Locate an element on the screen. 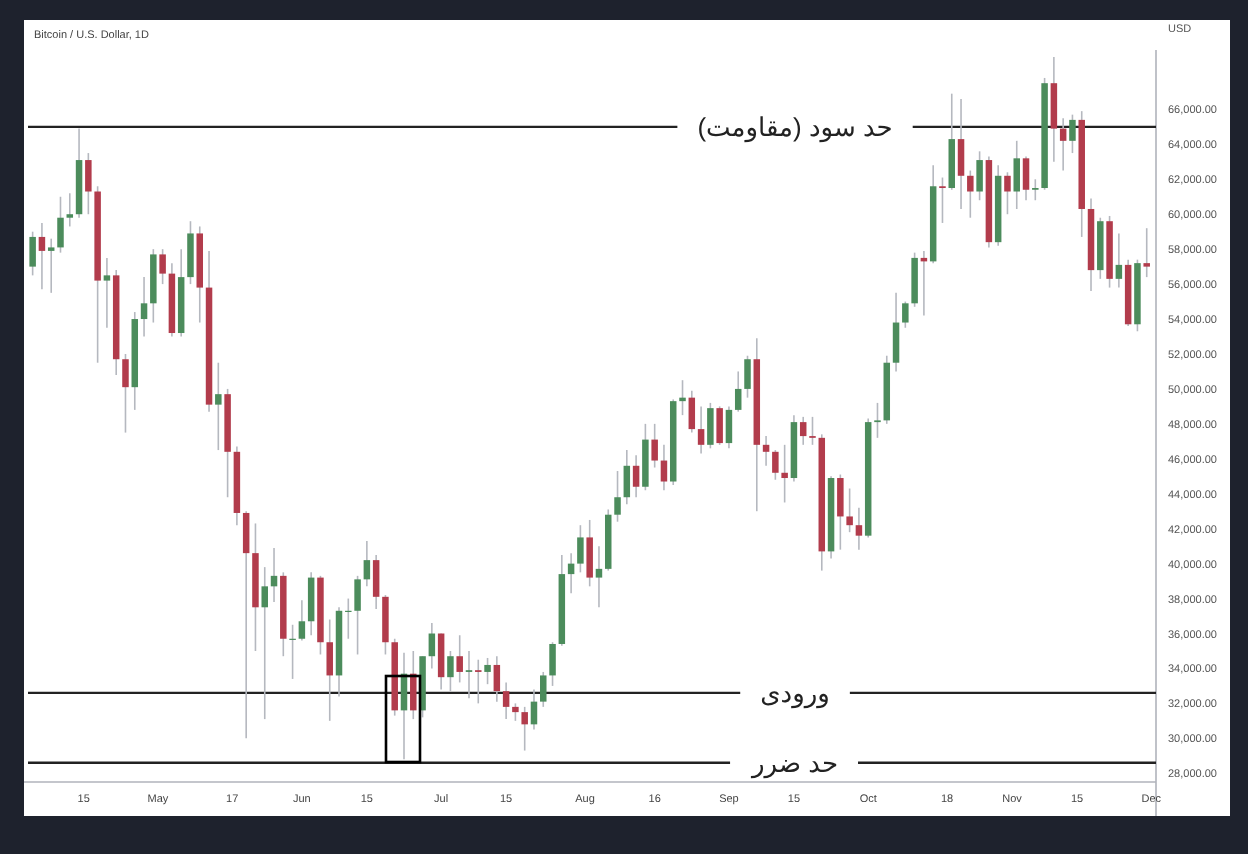  ref-line-label: حد سود (مقاومت) is located at coordinates (795, 127).